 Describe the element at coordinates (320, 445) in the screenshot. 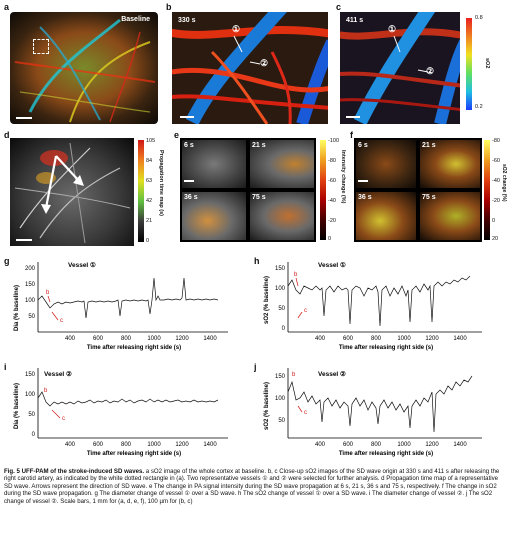

I see `xtick-j-0: 400` at that location.